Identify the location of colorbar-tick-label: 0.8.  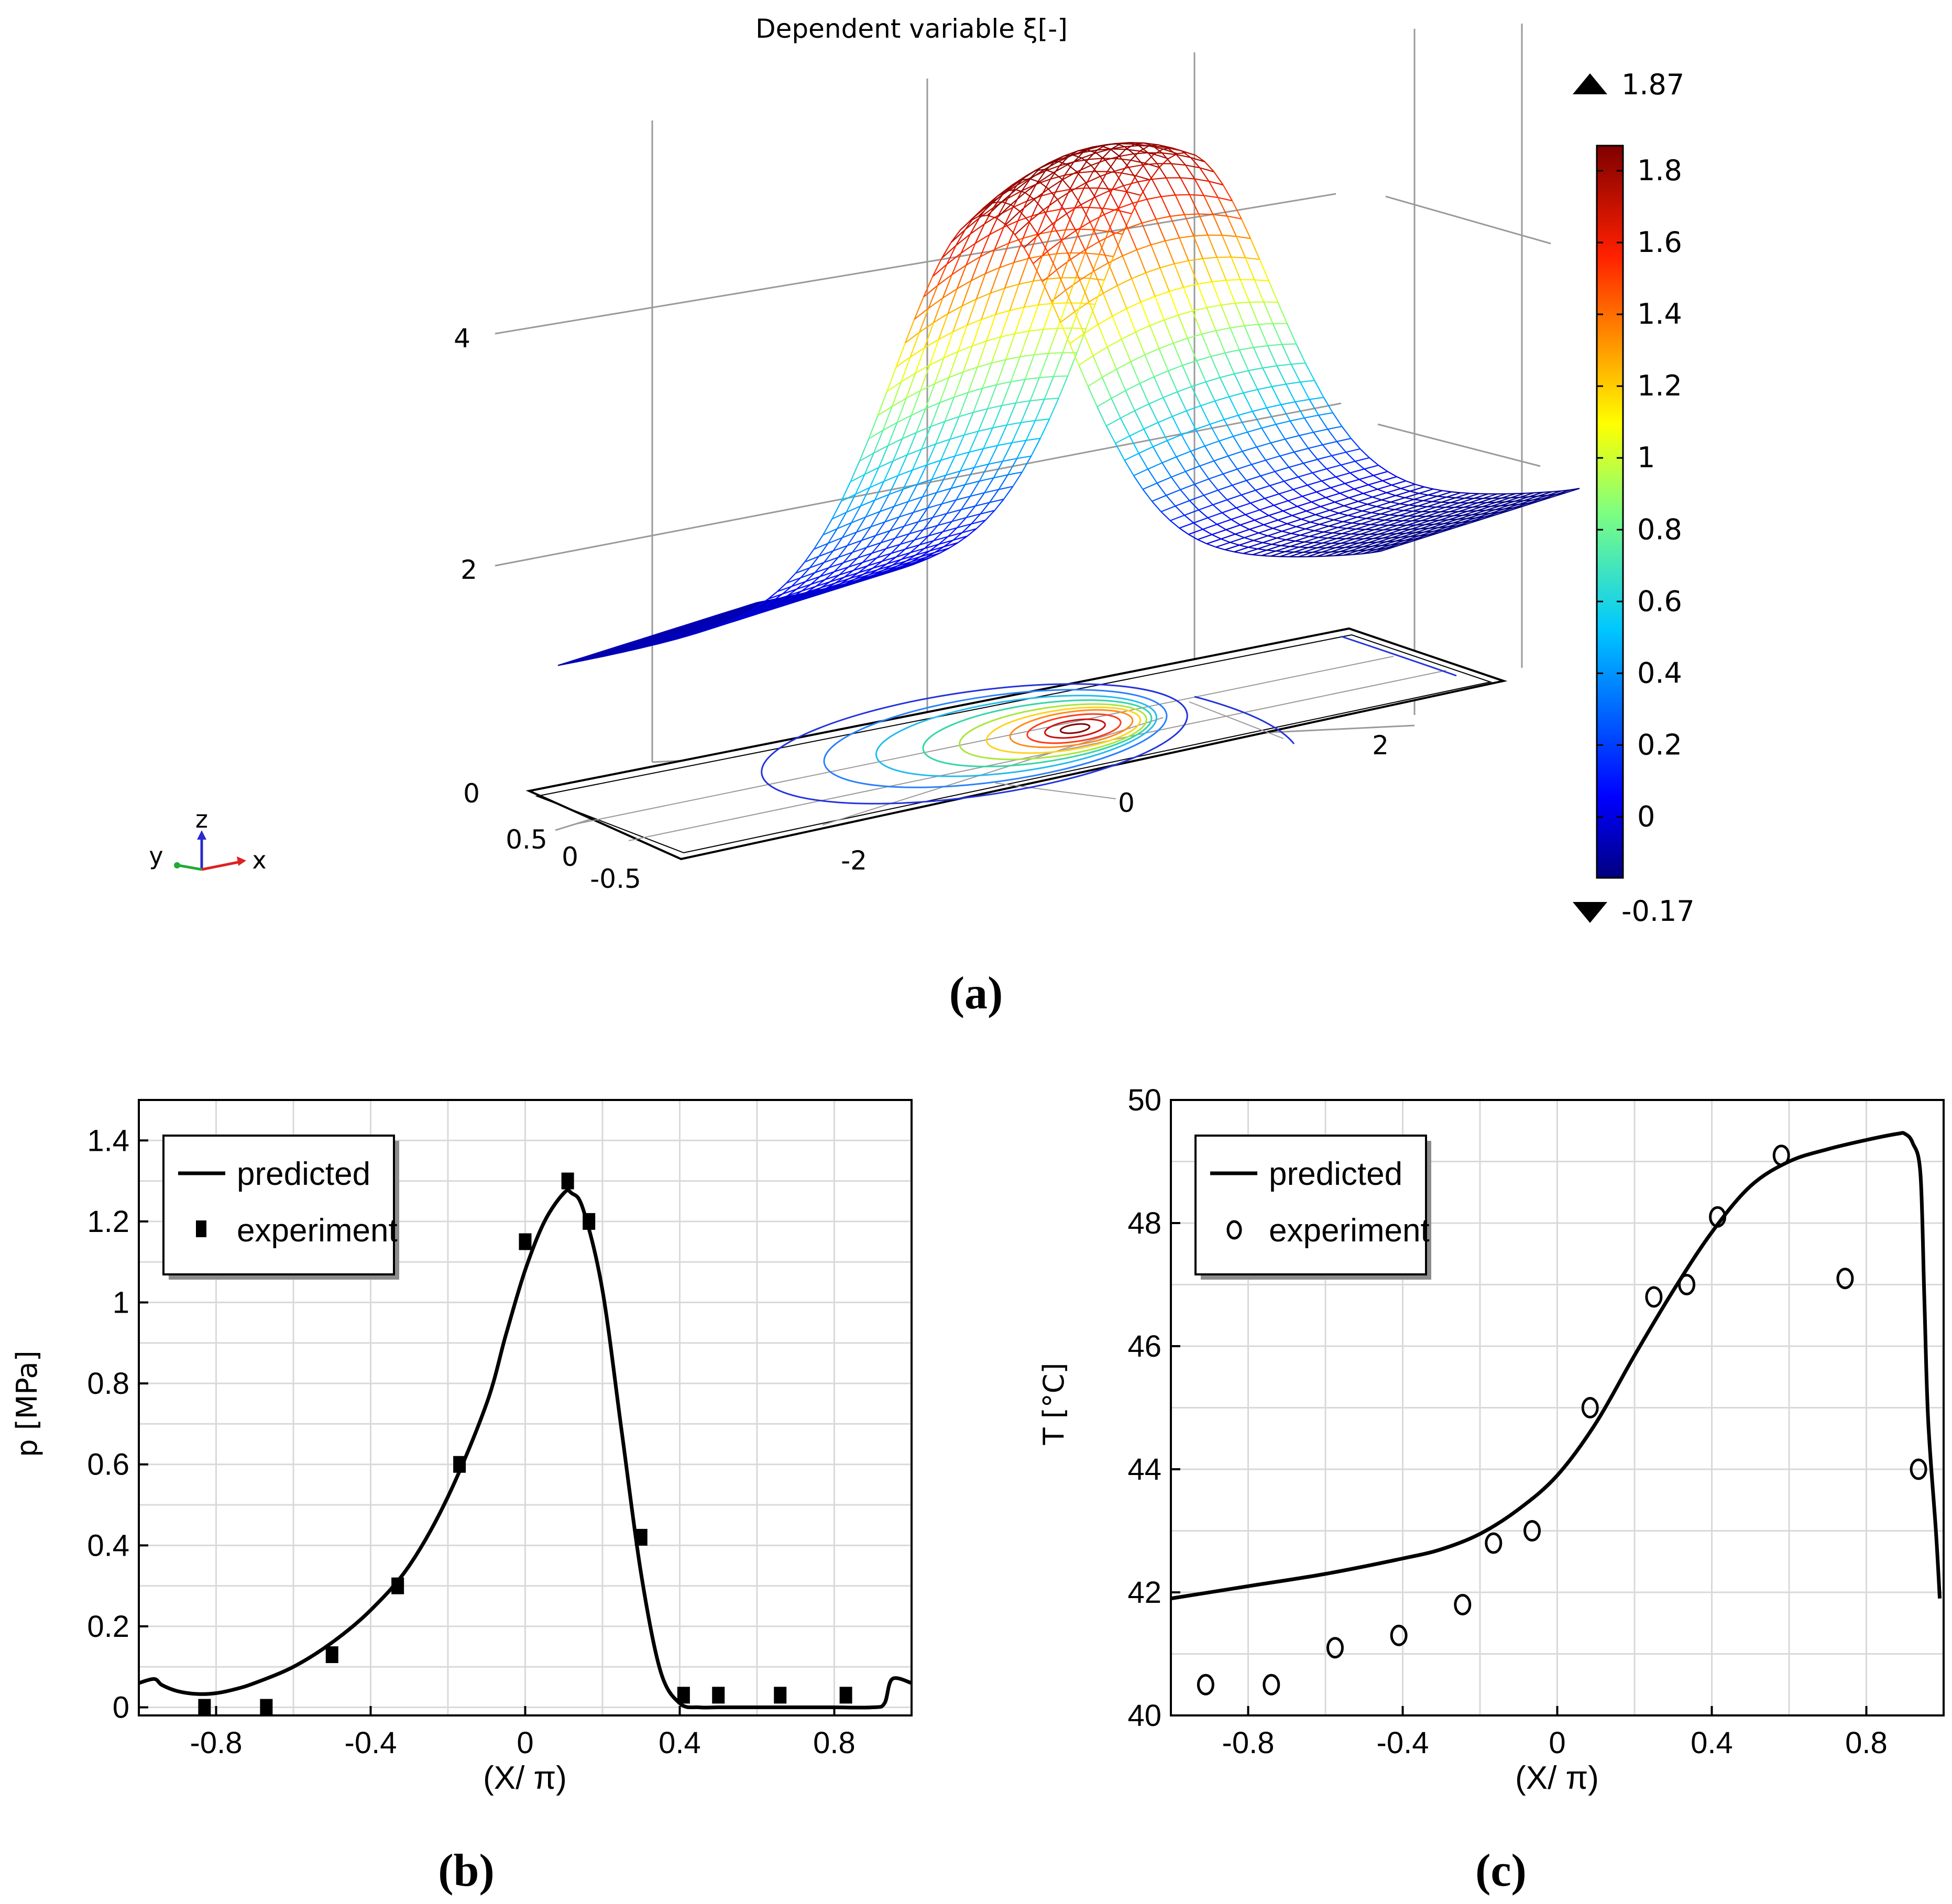
(1659, 529).